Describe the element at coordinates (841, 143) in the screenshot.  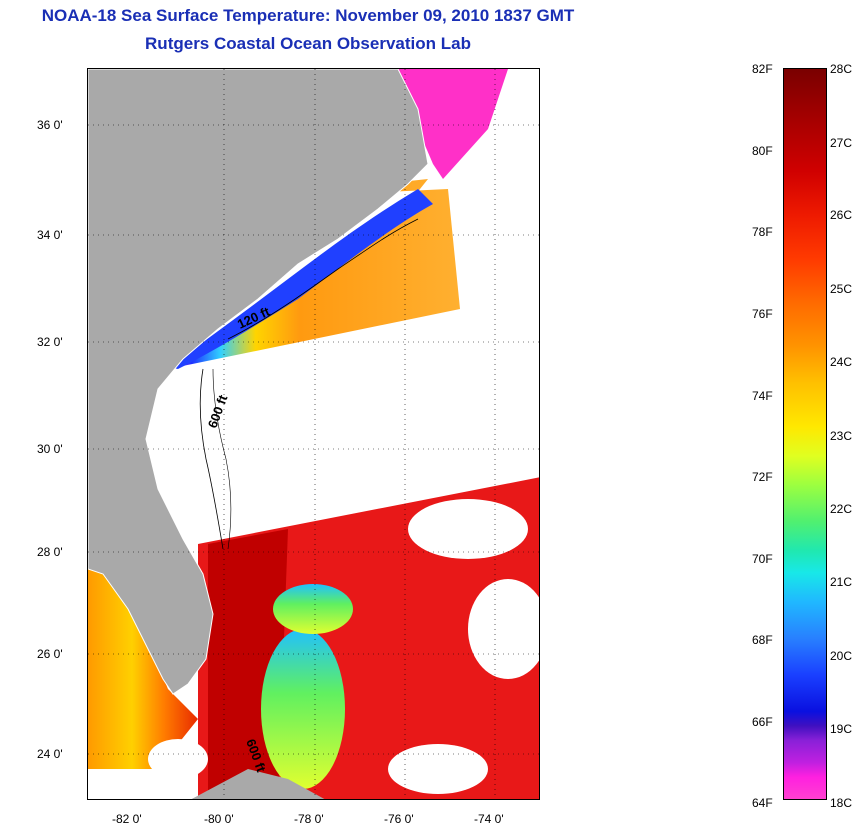
I see `colorbar-c-27: 27C` at that location.